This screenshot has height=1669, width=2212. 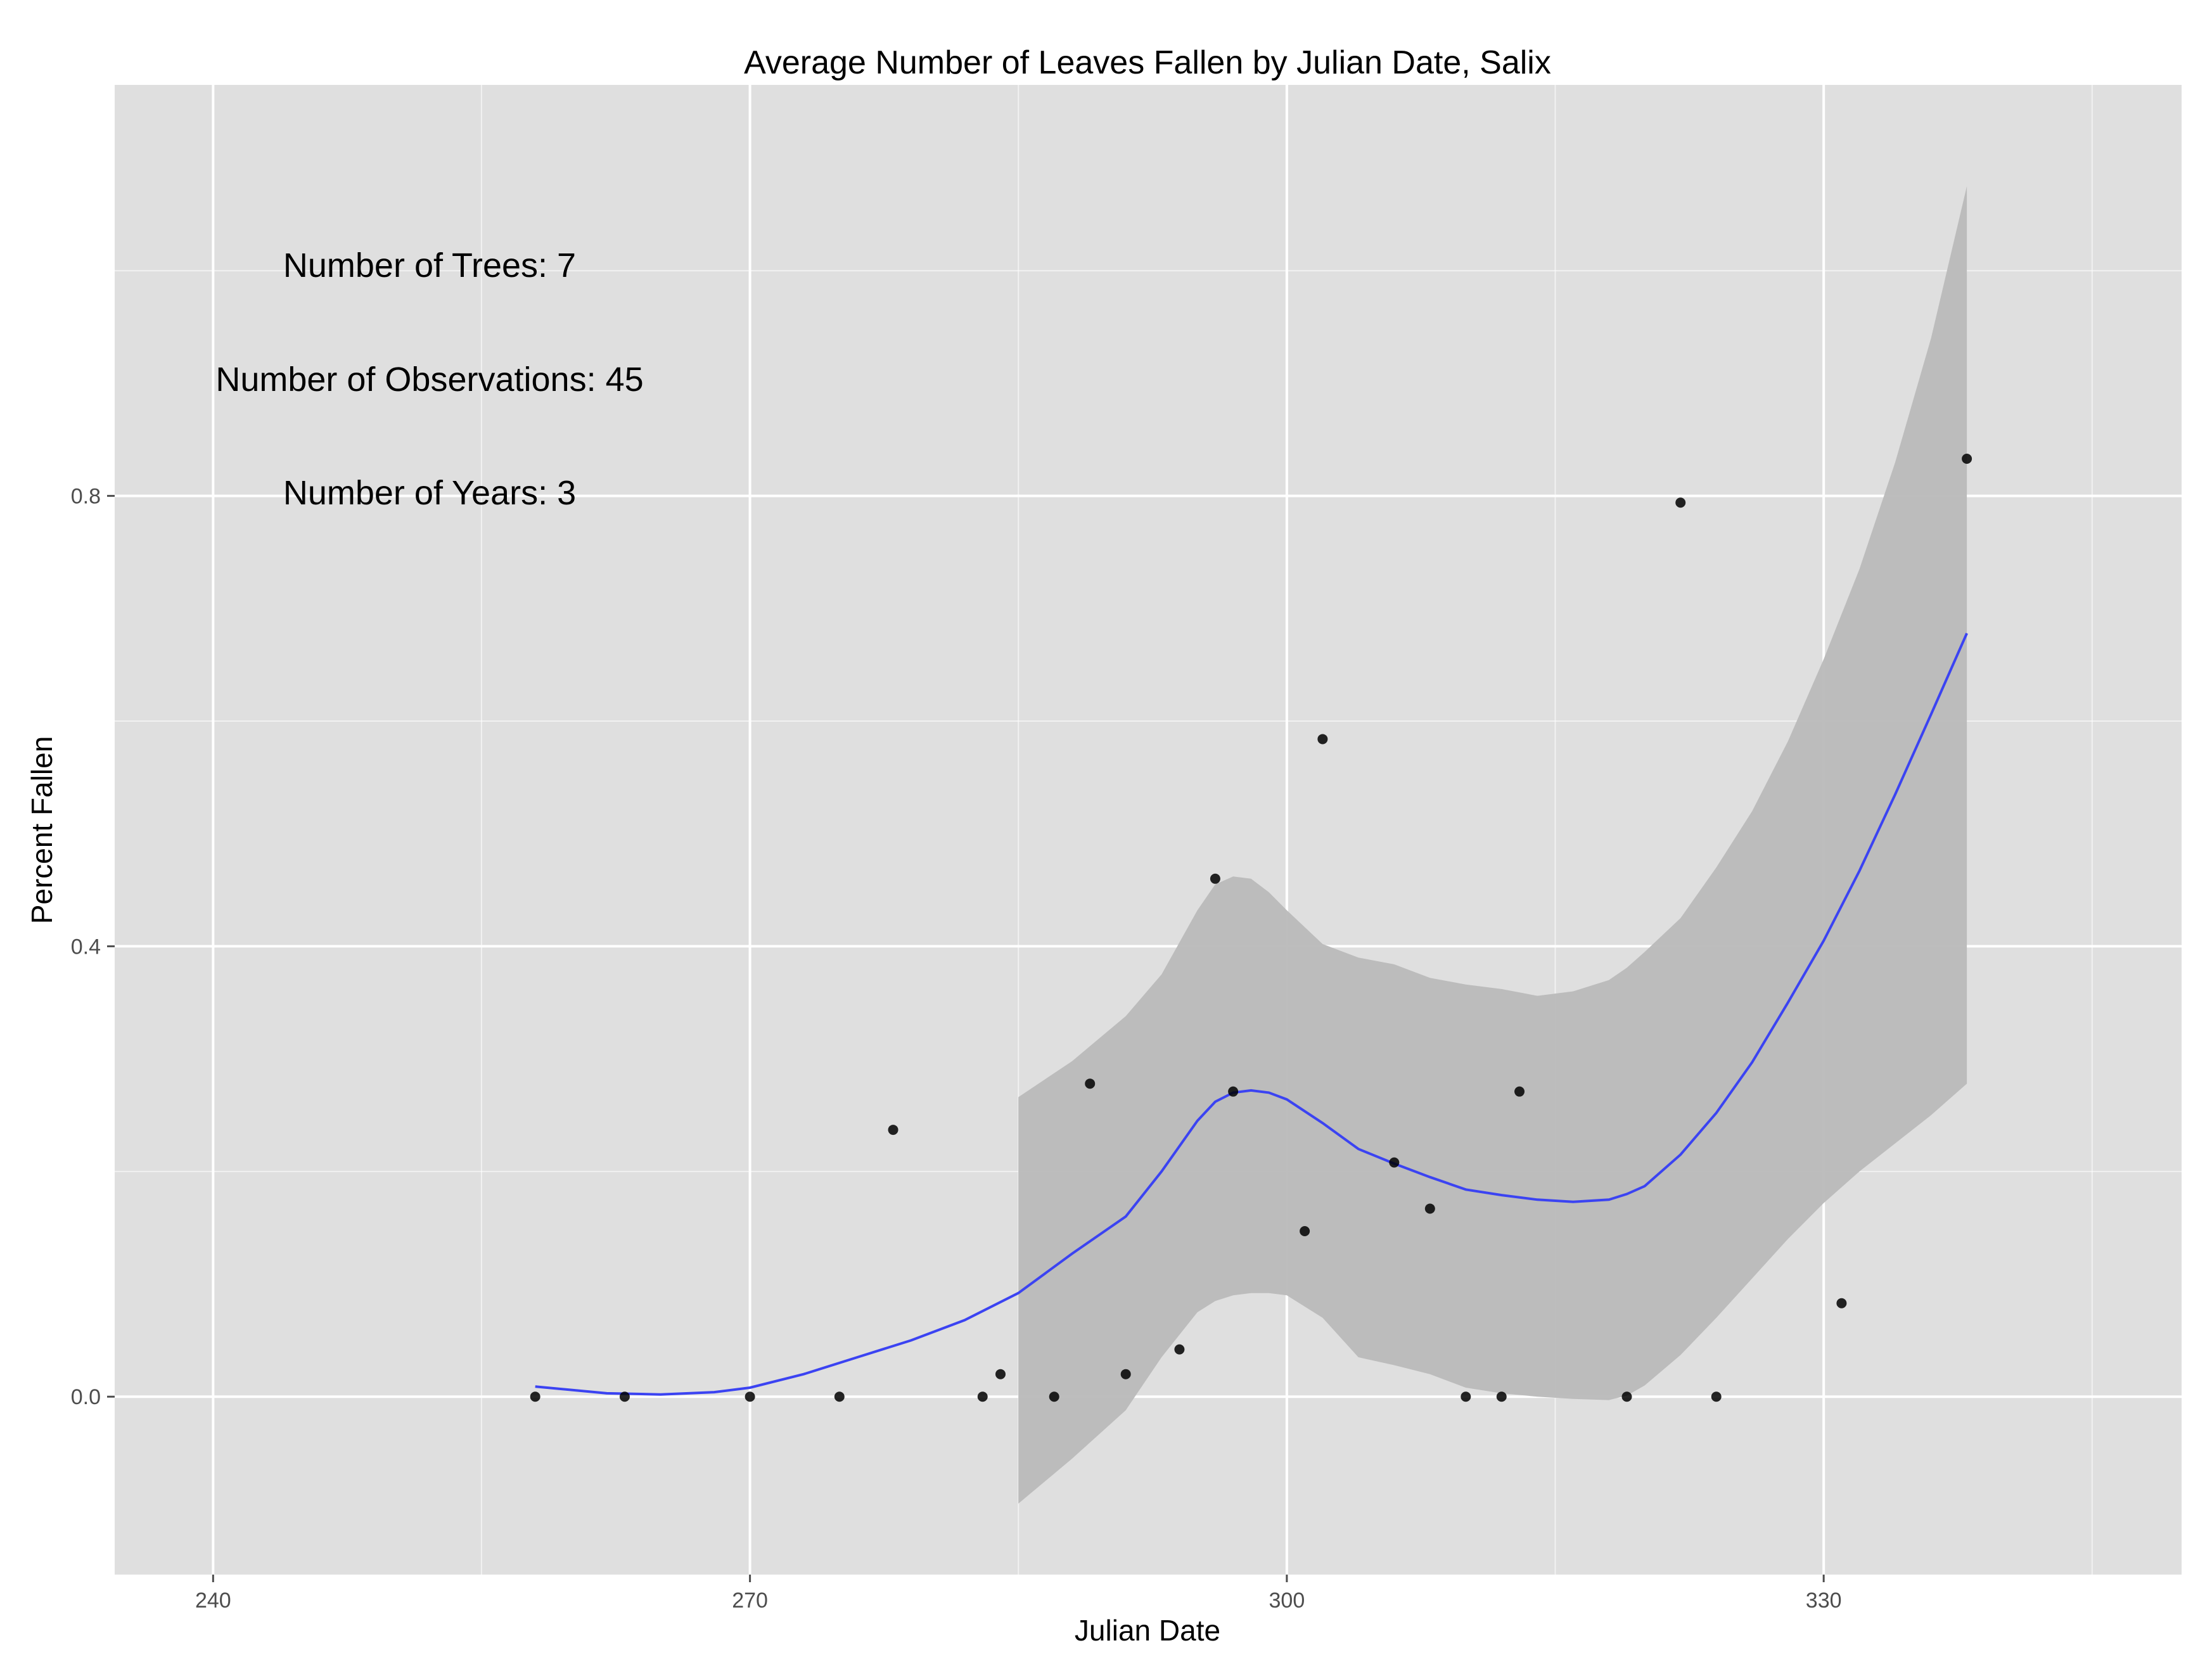 I want to click on x-axis-title: Julian Date, so click(x=1147, y=1631).